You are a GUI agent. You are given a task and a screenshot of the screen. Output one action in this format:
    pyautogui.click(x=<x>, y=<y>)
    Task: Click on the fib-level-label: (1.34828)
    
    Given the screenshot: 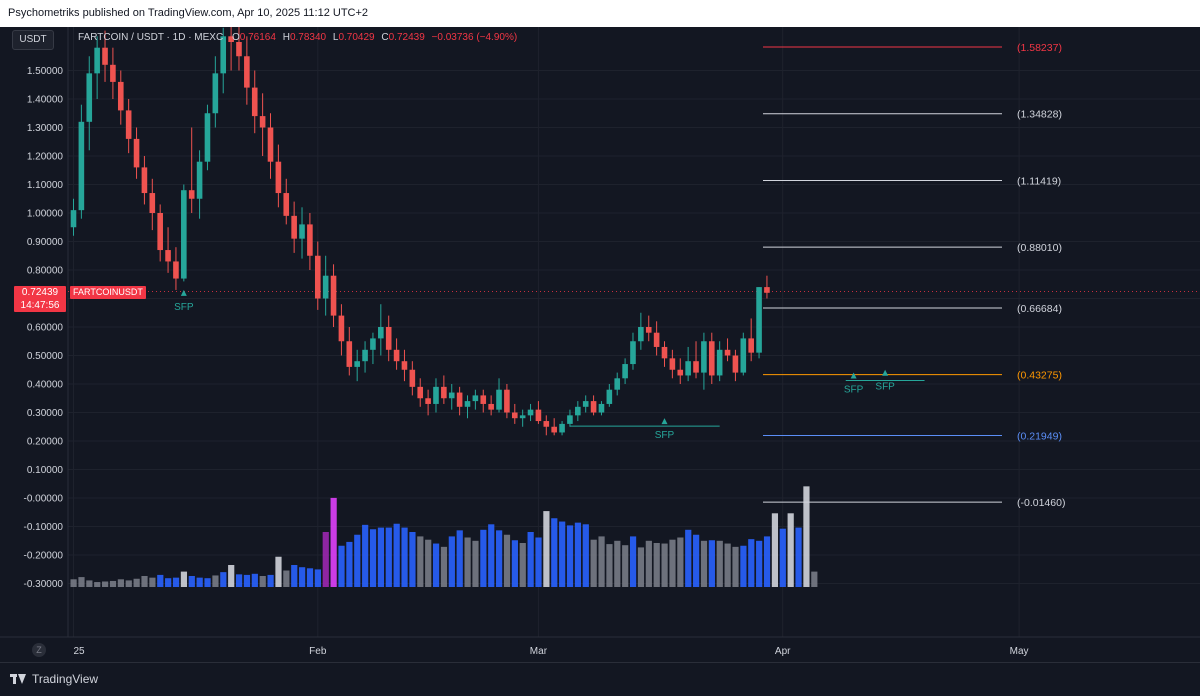 What is the action you would take?
    pyautogui.click(x=1039, y=115)
    